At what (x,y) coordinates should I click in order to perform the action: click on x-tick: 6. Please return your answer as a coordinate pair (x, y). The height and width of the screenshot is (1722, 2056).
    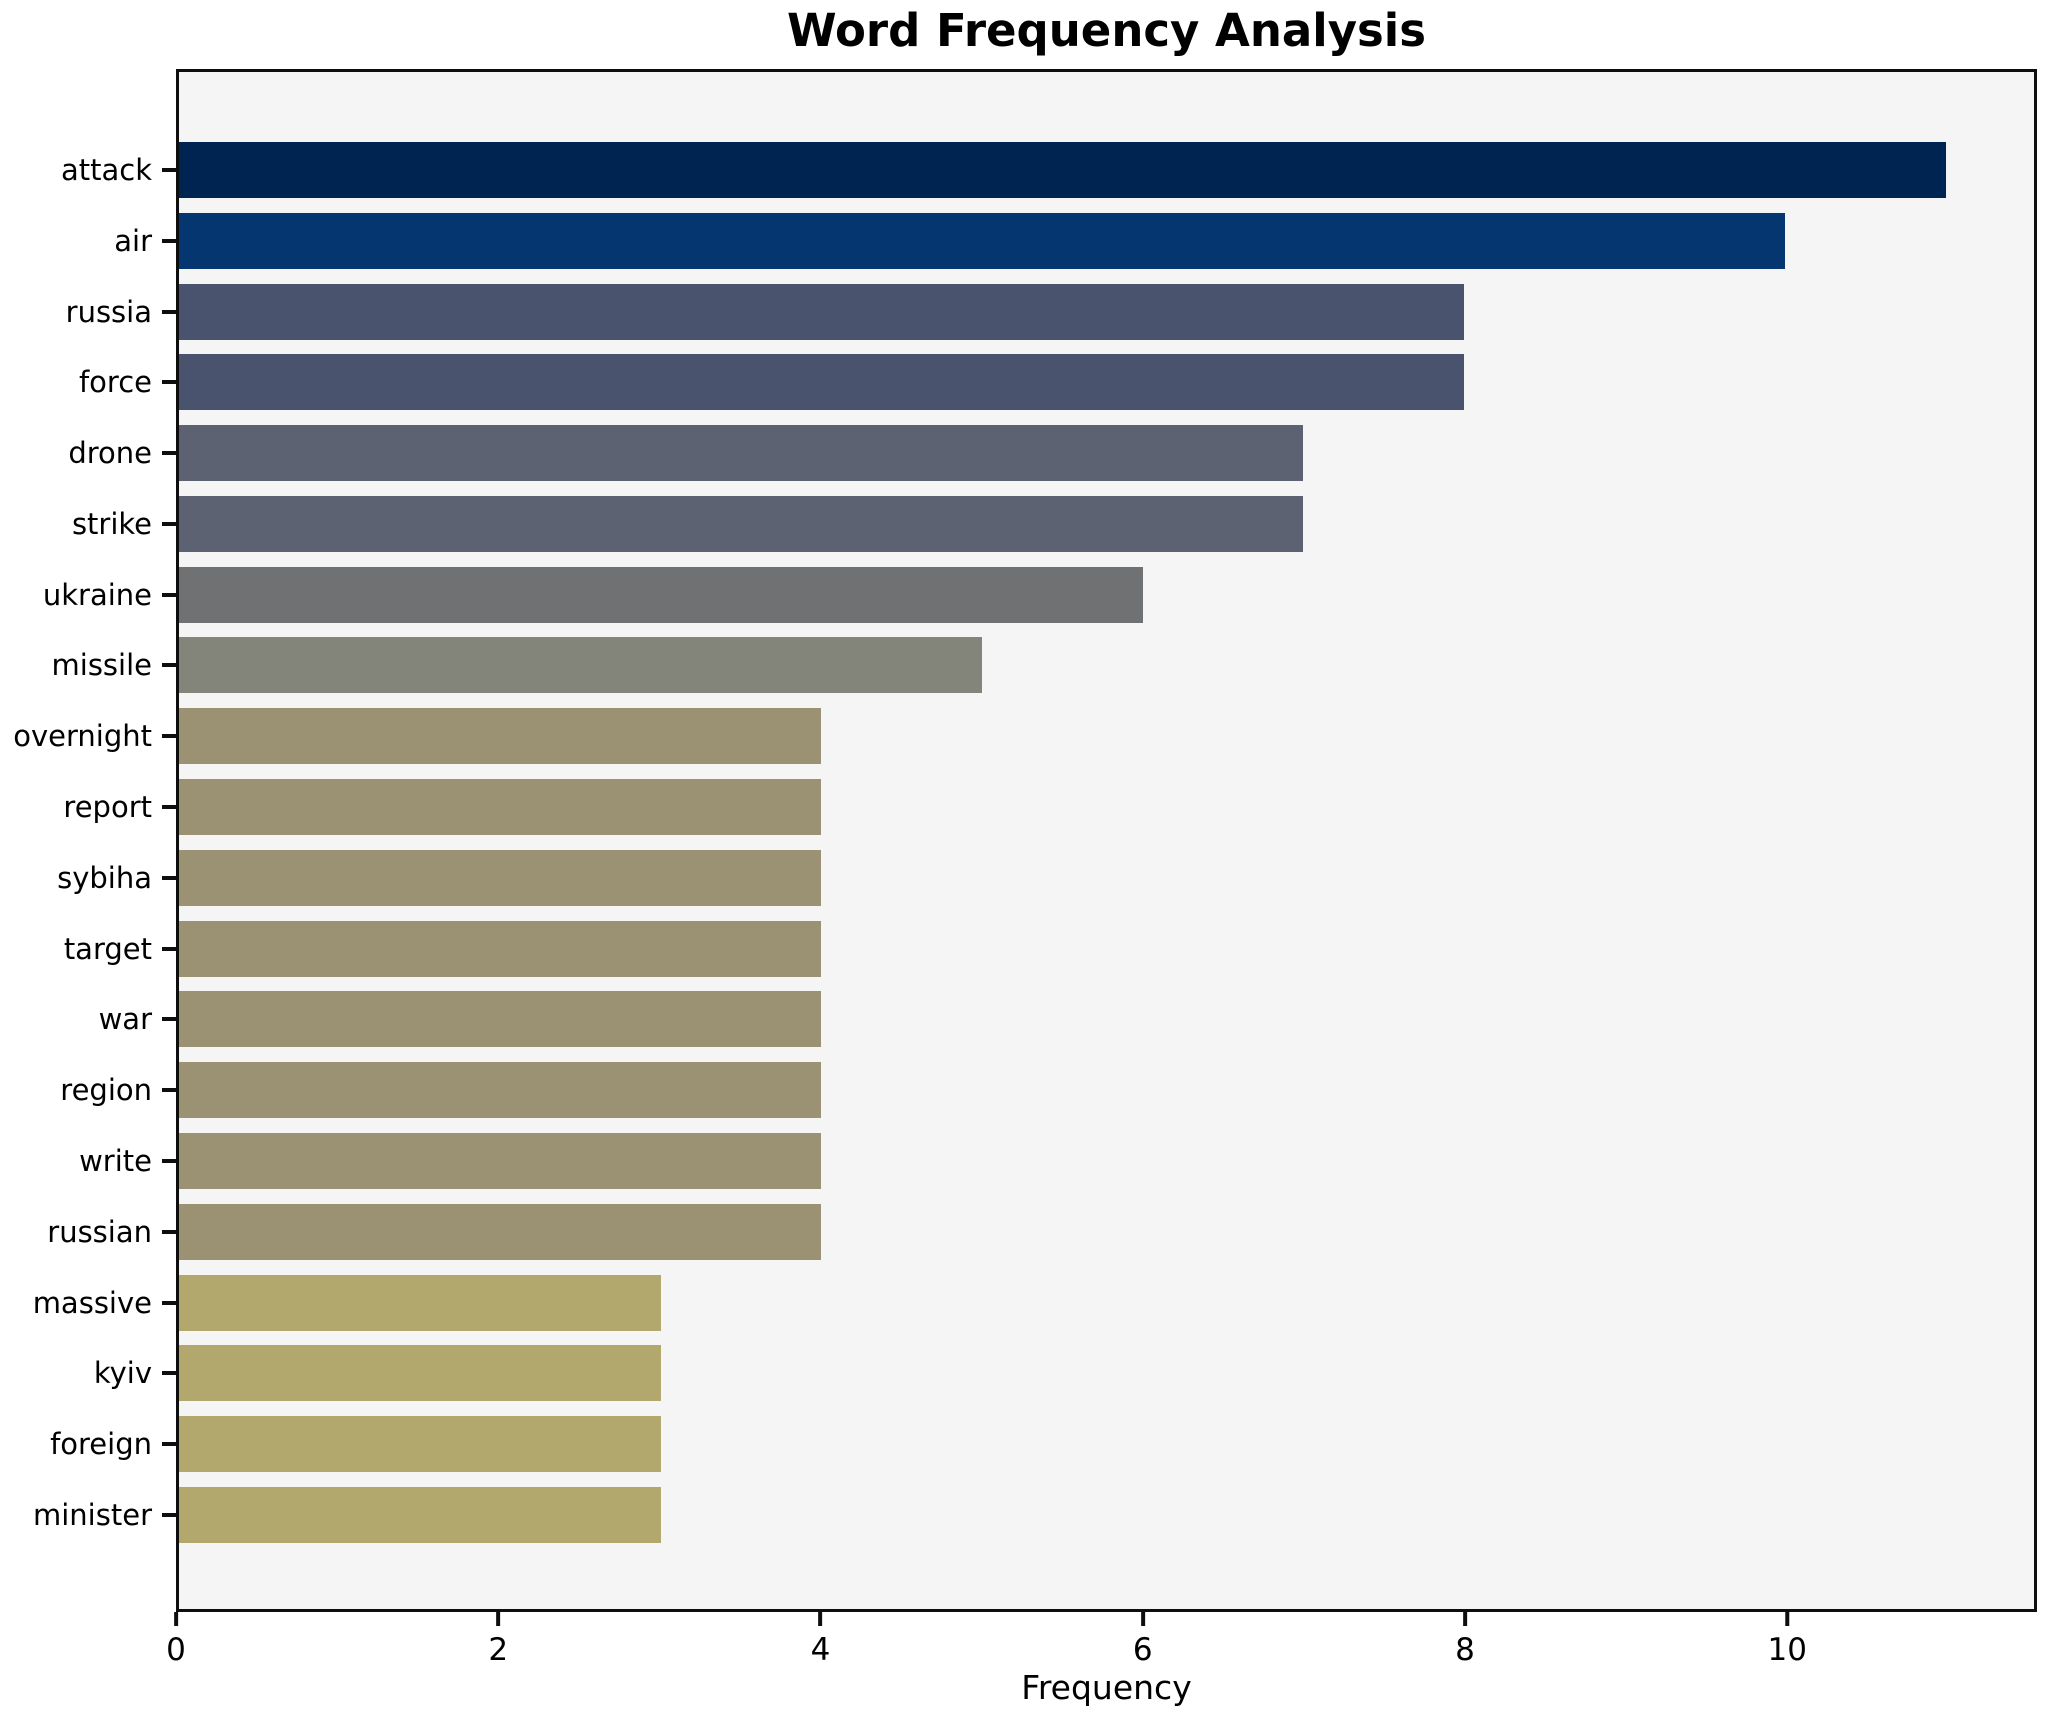
    Looking at the image, I should click on (1143, 1640).